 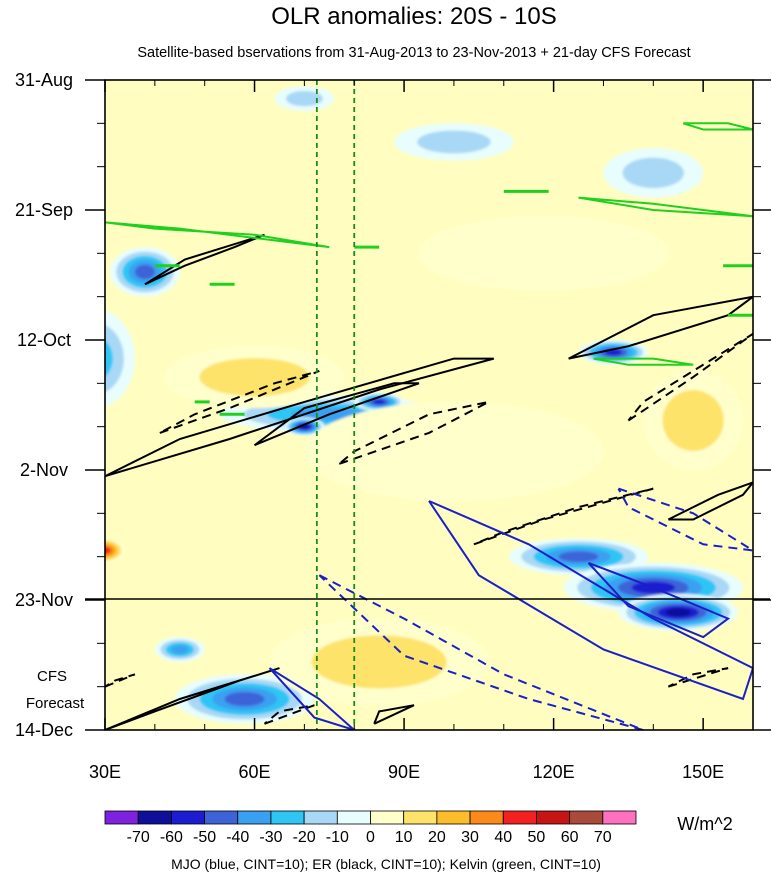 I want to click on colorbar-label-4: -30, so click(x=270, y=837).